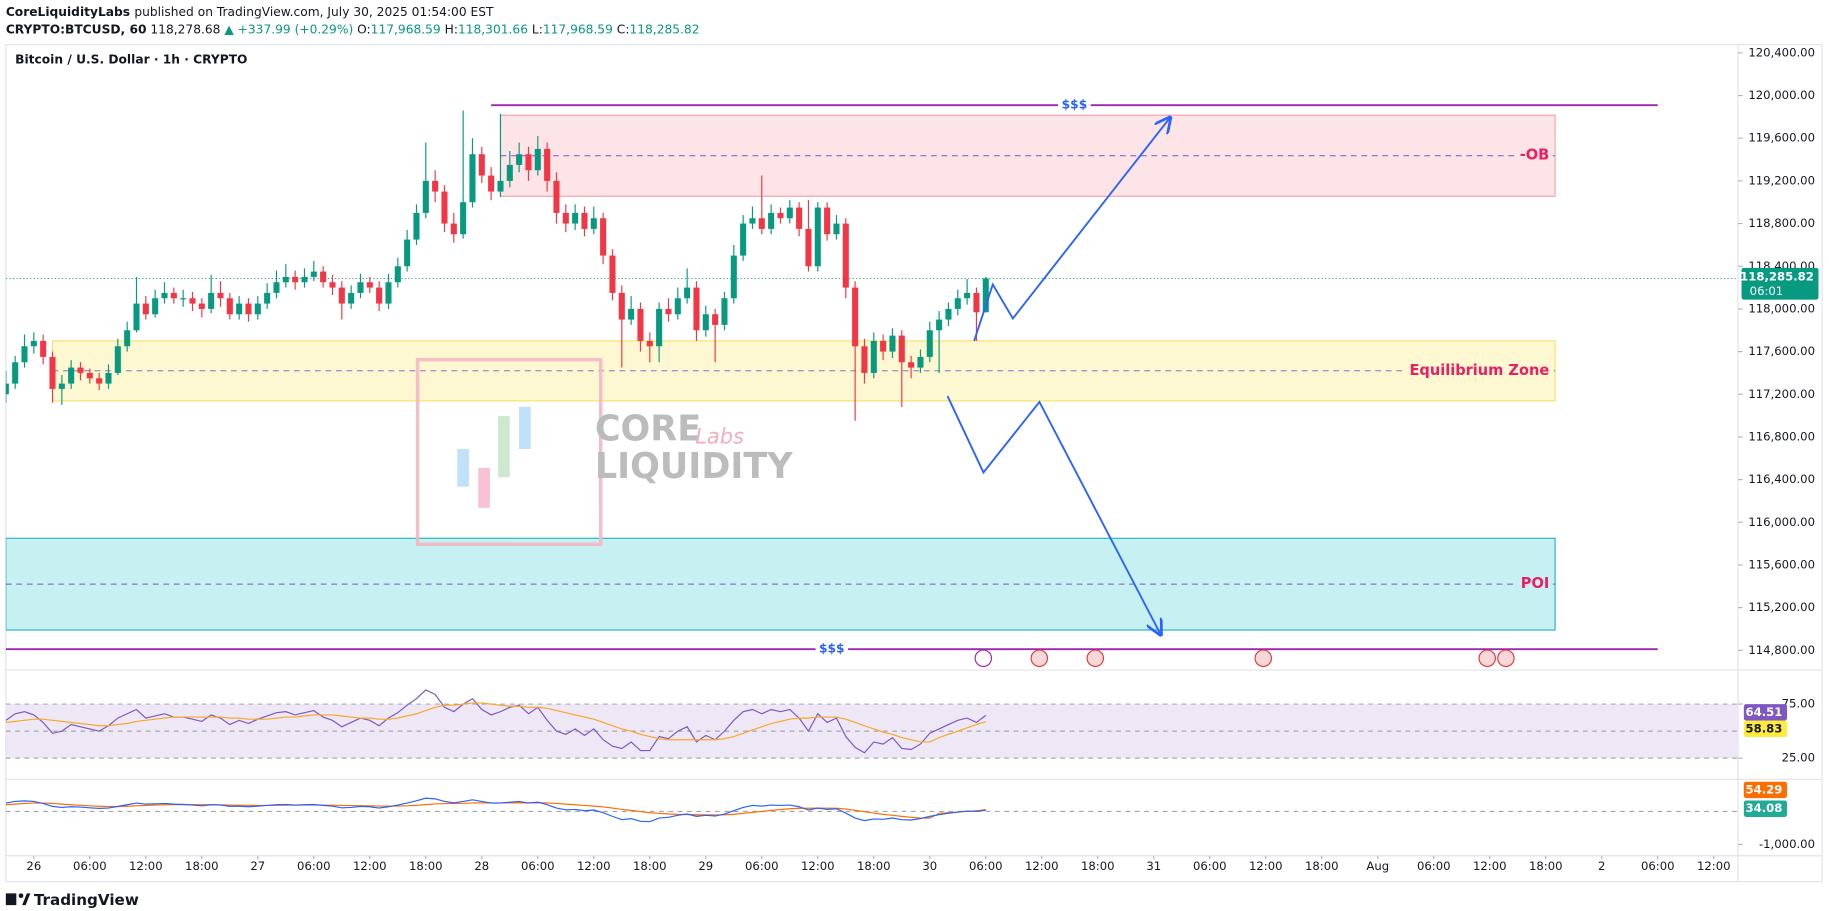 The height and width of the screenshot is (911, 1829). What do you see at coordinates (664, 29) in the screenshot?
I see `ohlc-value: 118,285.82` at bounding box center [664, 29].